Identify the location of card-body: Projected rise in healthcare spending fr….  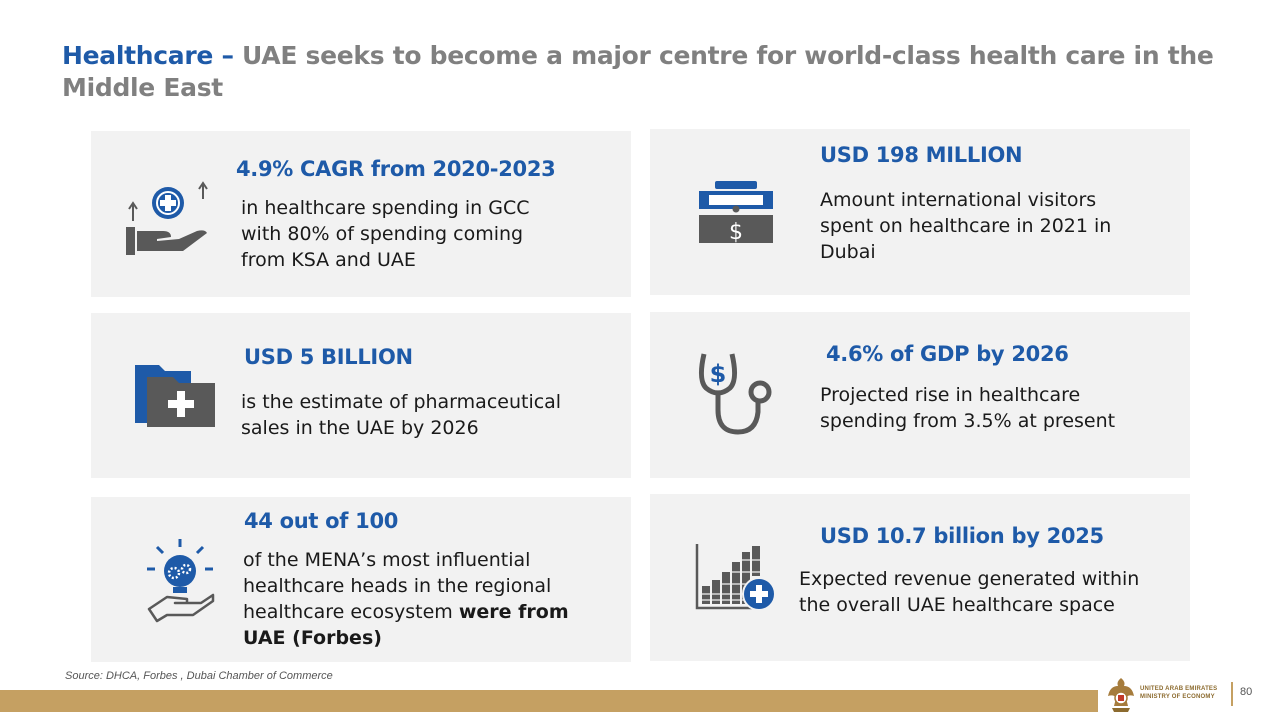
(968, 408).